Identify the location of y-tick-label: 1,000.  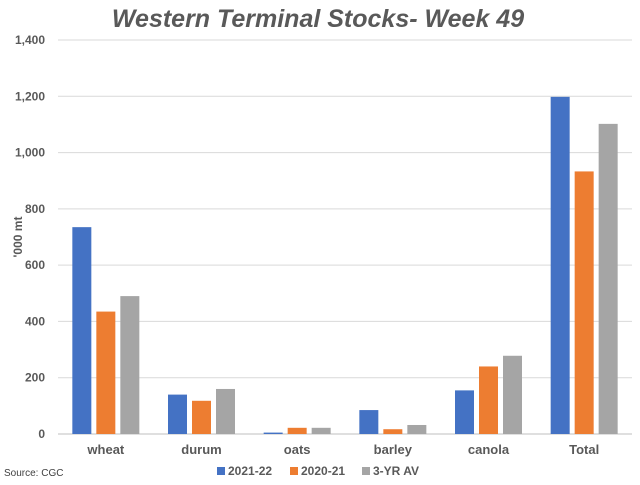
(30, 153).